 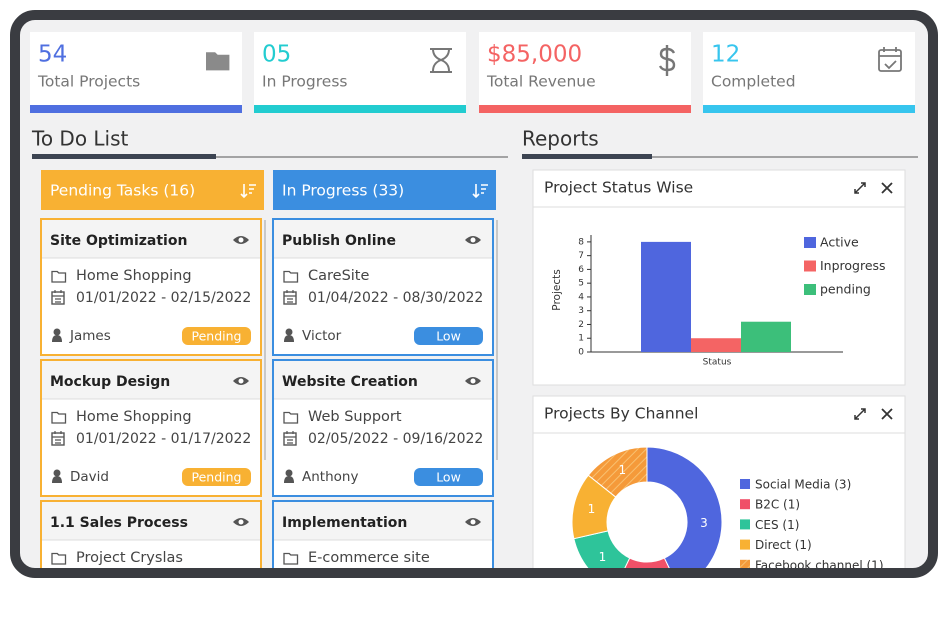 I want to click on y-tick-label: 5, so click(x=581, y=284).